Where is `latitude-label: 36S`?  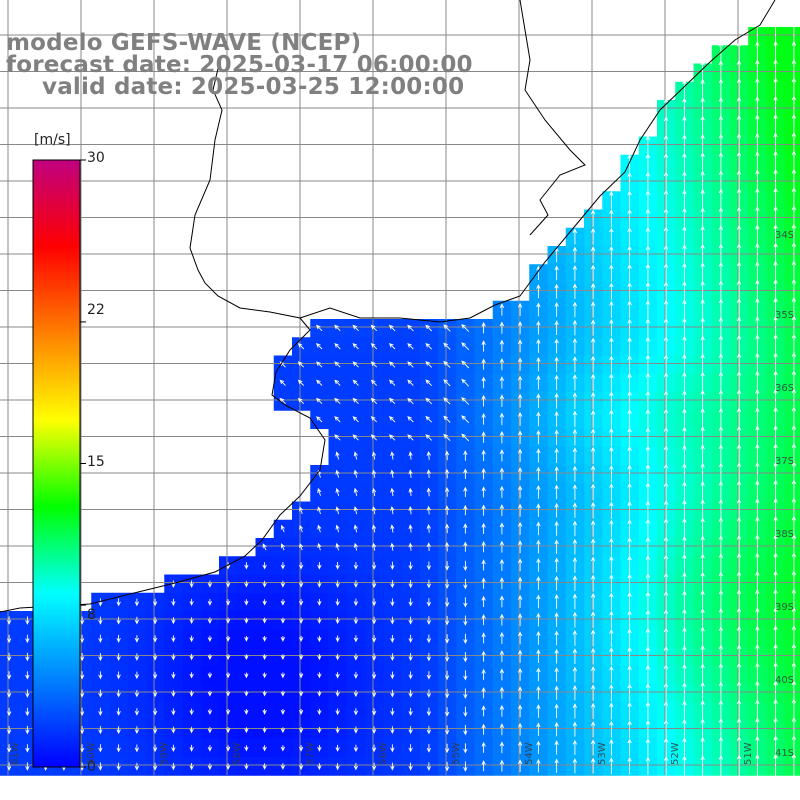
latitude-label: 36S is located at coordinates (785, 388).